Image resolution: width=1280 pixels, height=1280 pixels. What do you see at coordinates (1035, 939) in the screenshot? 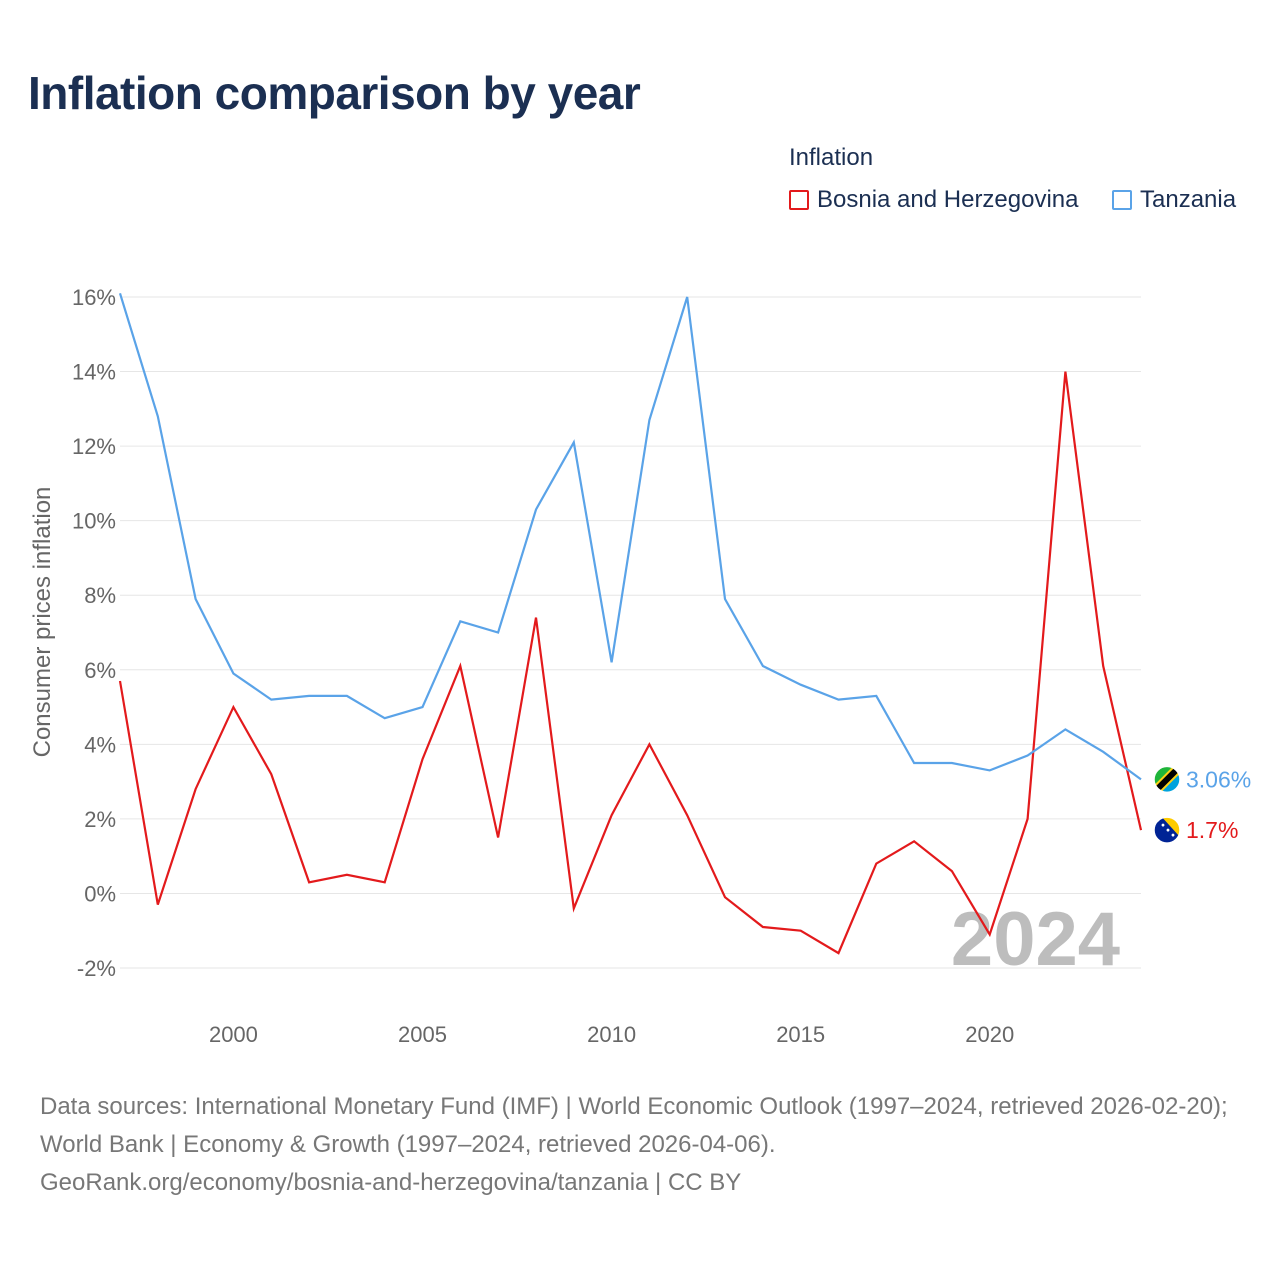
I see `year-watermark: 2024` at bounding box center [1035, 939].